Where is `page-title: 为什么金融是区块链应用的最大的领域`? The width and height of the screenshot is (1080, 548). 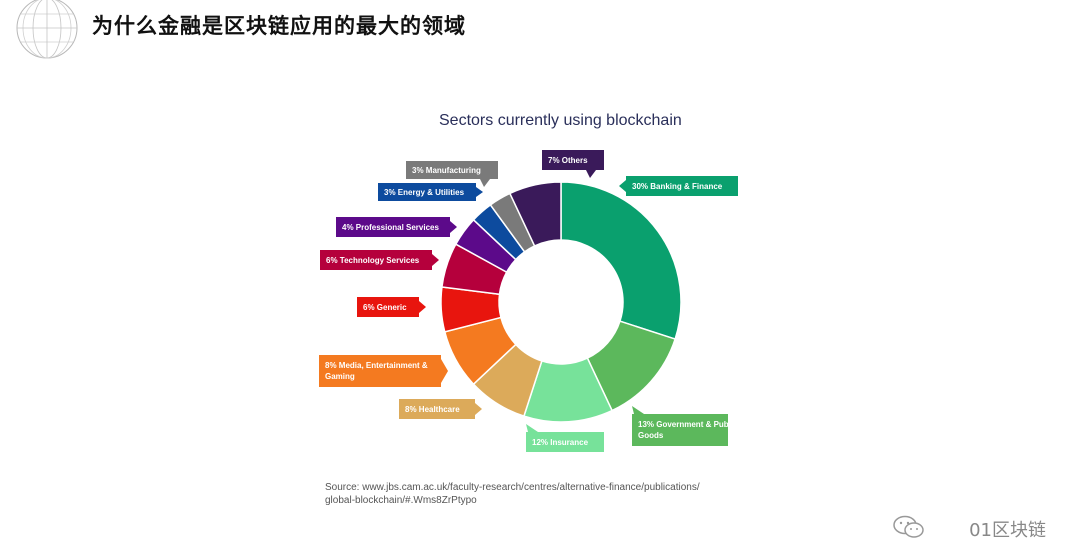
page-title: 为什么金融是区块链应用的最大的领域 is located at coordinates (279, 25).